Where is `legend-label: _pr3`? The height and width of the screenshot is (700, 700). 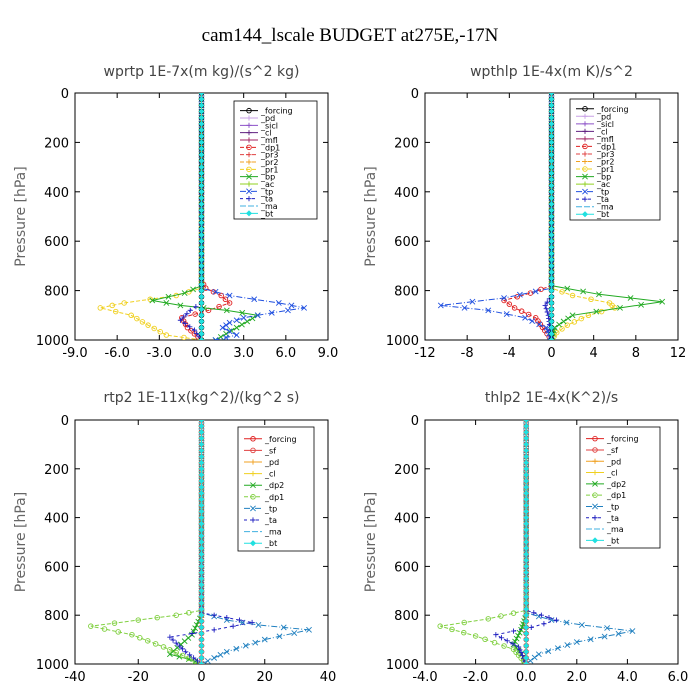 legend-label: _pr3 is located at coordinates (269, 155).